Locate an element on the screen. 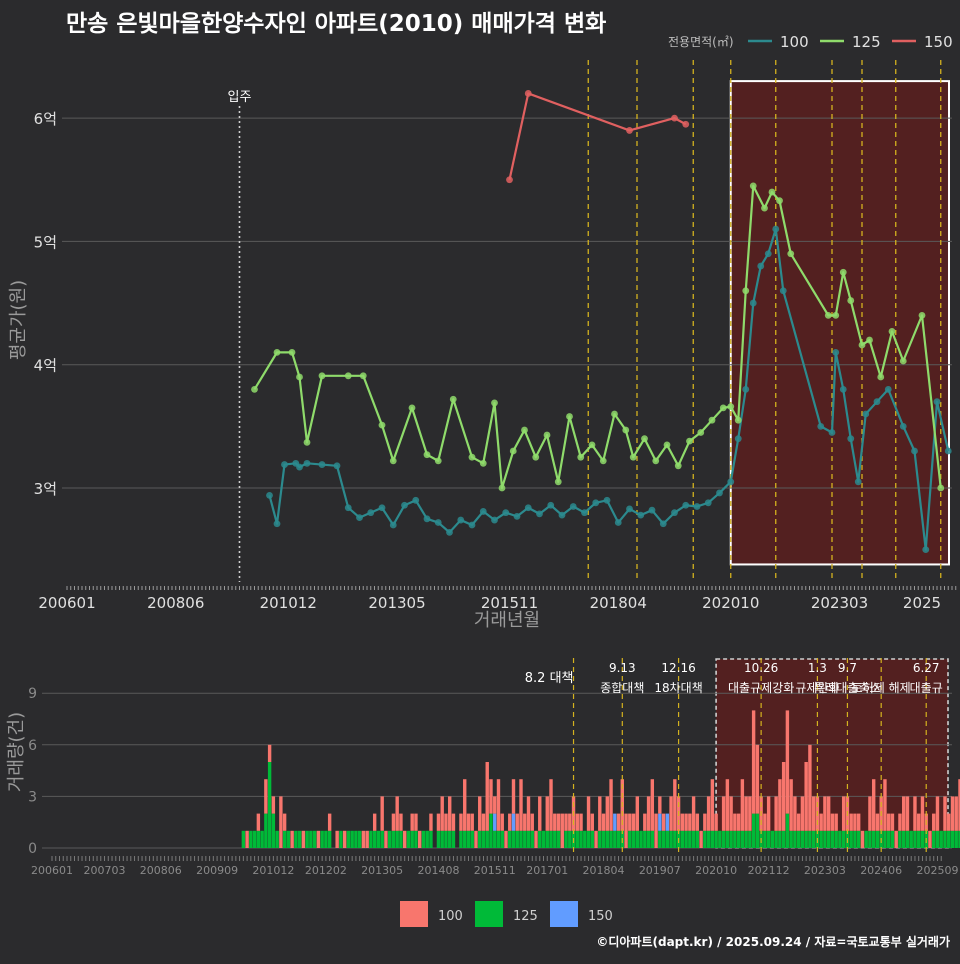 This screenshot has width=960, height=964. volume-x-tick-label: 200909 is located at coordinates (217, 870).